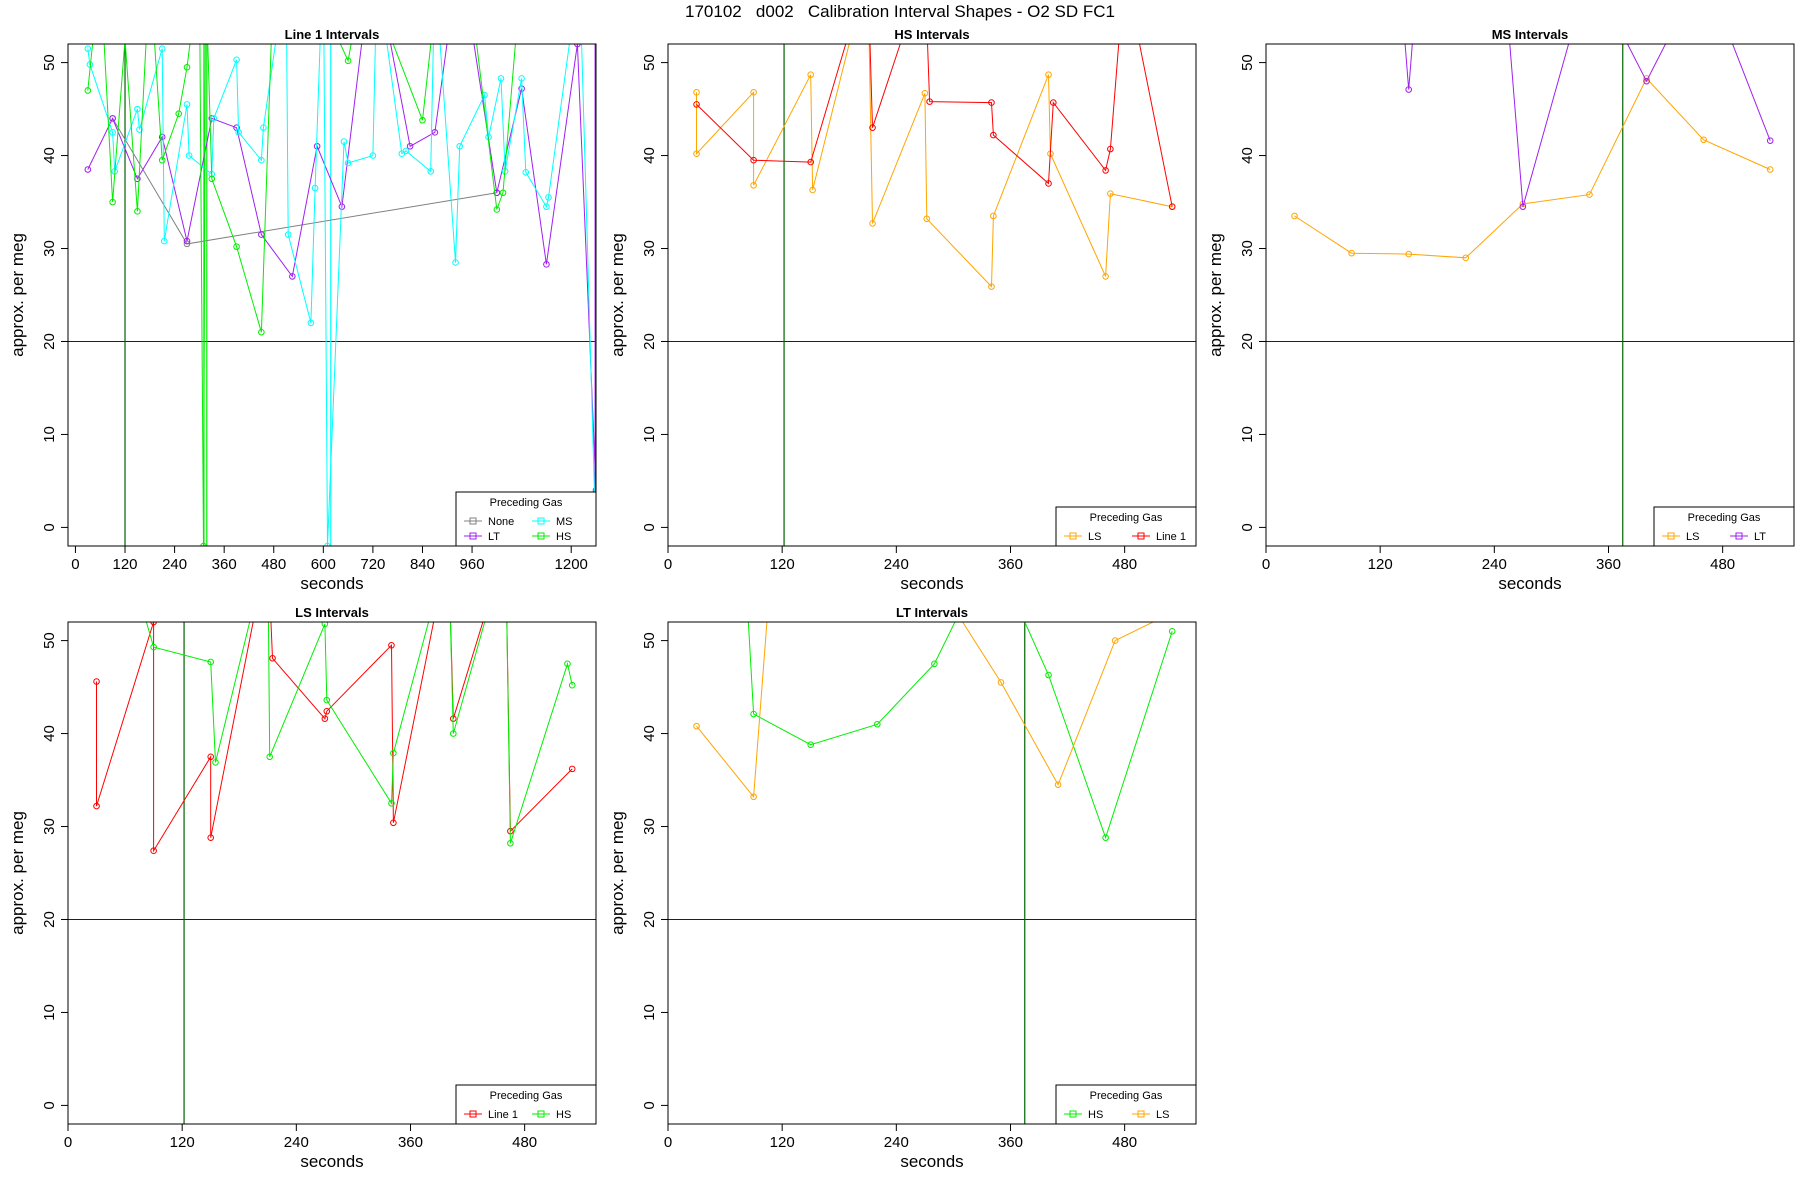 The image size is (1800, 1200). Describe the element at coordinates (174, 564) in the screenshot. I see `x-tick-label: 240` at that location.